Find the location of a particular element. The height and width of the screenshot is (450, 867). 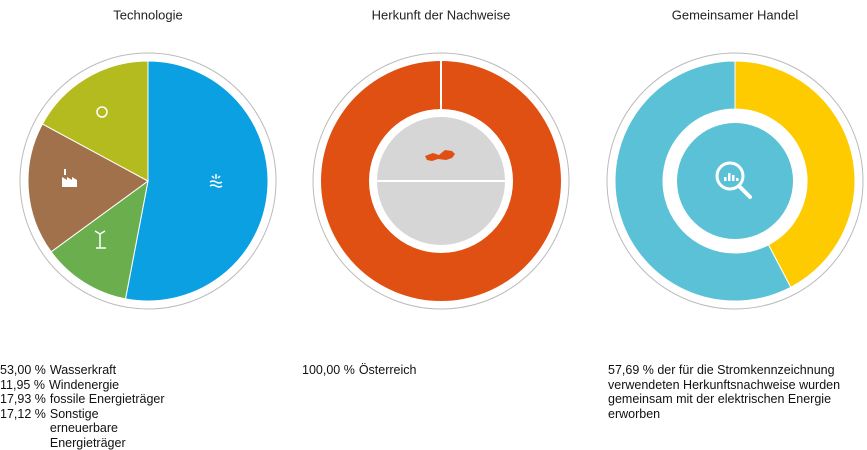

inner-disc is located at coordinates (735, 181).